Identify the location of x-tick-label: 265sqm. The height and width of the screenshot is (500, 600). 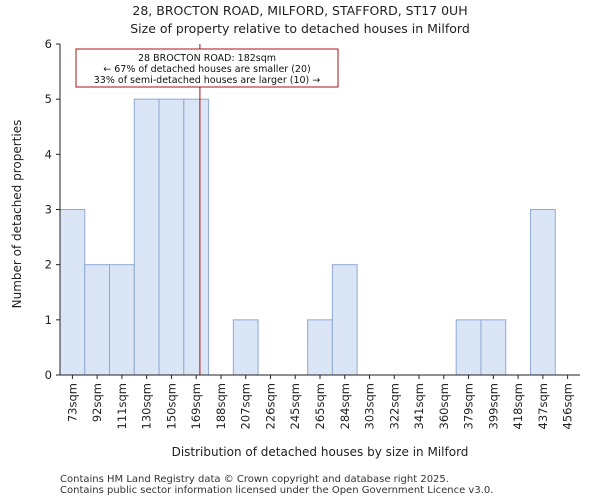
(320, 406).